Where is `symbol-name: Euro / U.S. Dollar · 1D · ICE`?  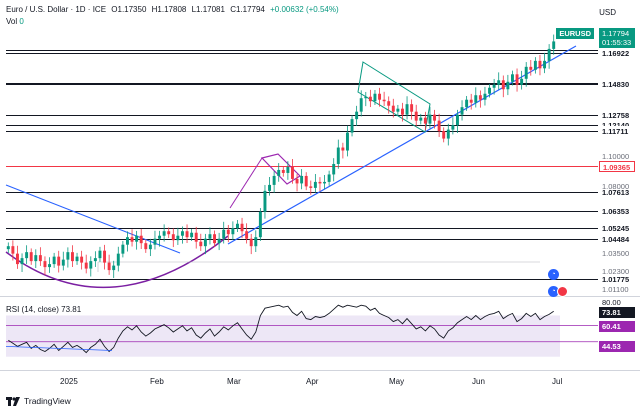
symbol-name: Euro / U.S. Dollar · 1D · ICE is located at coordinates (56, 9).